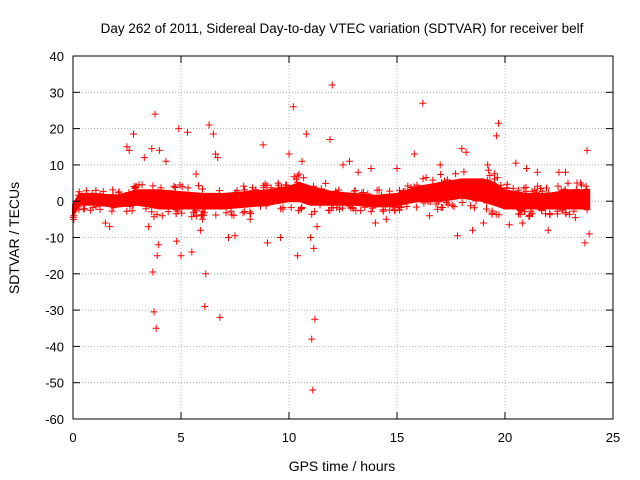 This screenshot has height=480, width=640. Describe the element at coordinates (505, 437) in the screenshot. I see `x-tick-label: 20` at that location.